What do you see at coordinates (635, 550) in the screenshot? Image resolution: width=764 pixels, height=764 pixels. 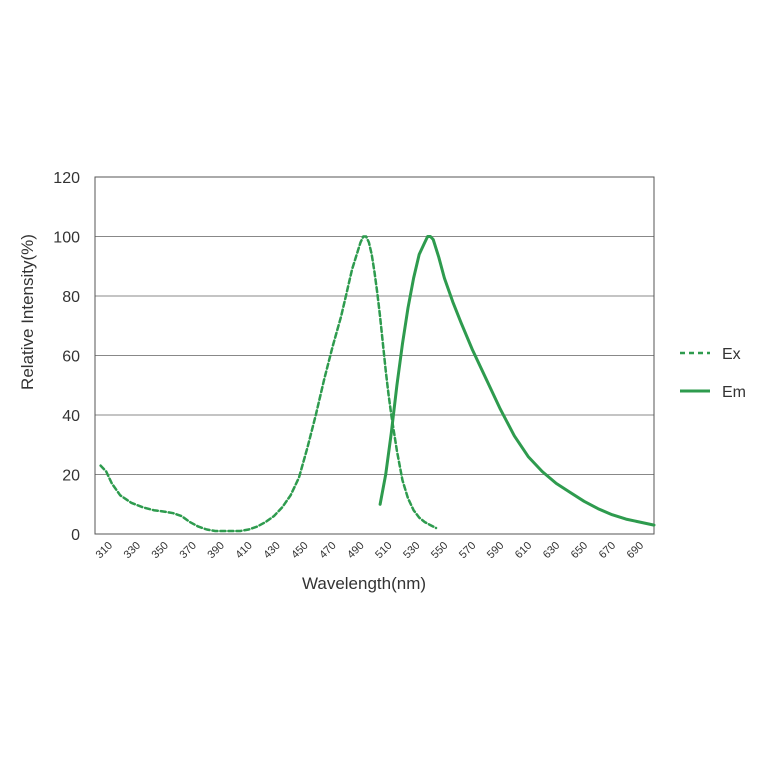 I see `x-tick-label: 690` at bounding box center [635, 550].